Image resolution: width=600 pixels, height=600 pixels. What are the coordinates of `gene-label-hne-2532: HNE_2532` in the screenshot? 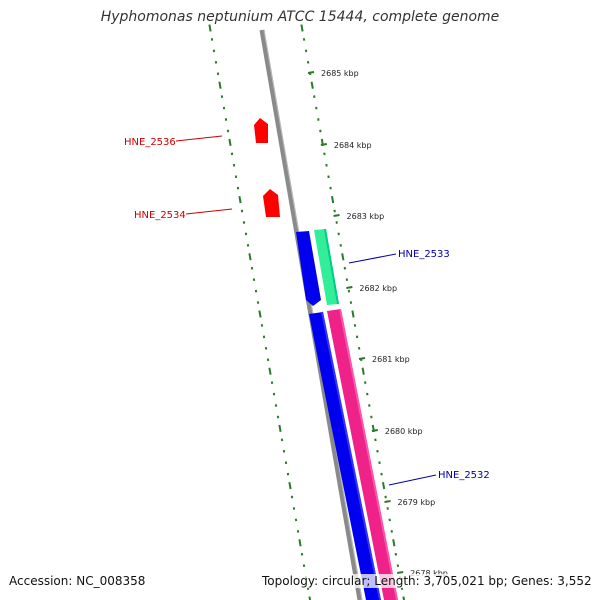 It's located at (464, 475).